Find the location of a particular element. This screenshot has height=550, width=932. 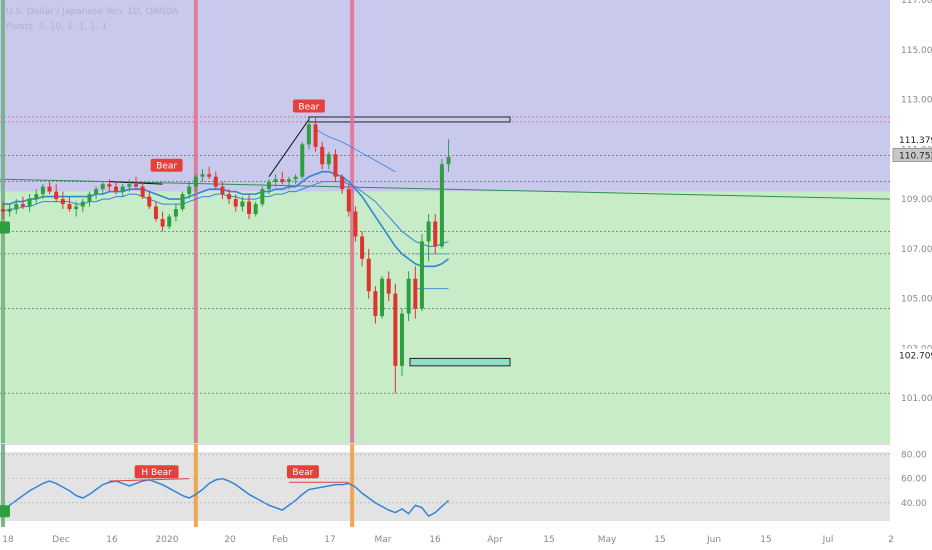

price-axis-tick: 101.000 is located at coordinates (916, 399).